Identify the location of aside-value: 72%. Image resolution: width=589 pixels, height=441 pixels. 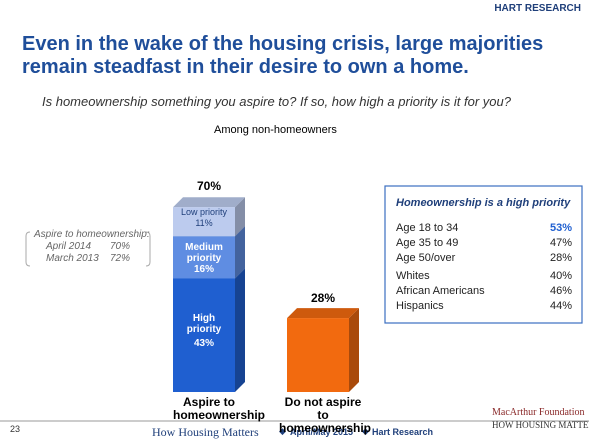
(120, 258).